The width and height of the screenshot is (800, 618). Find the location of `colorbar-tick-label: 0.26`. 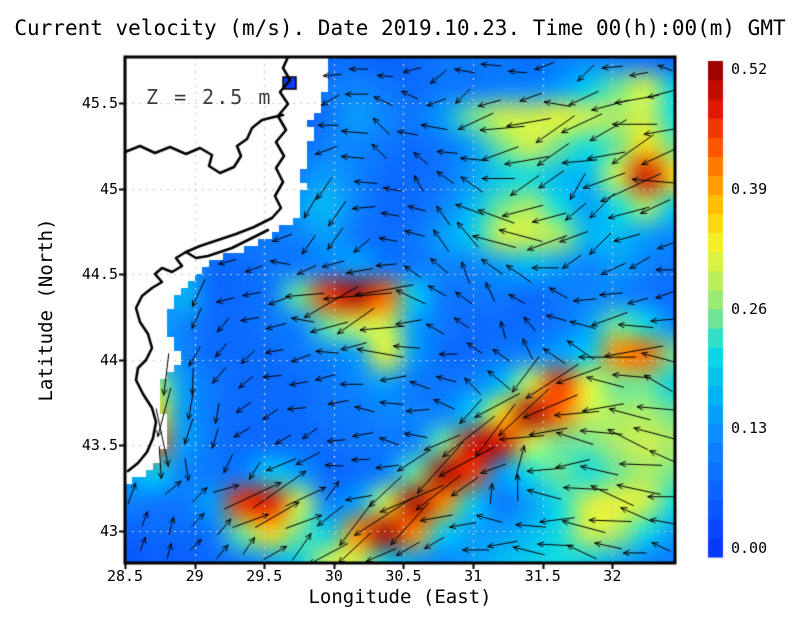

colorbar-tick-label: 0.26 is located at coordinates (749, 308).